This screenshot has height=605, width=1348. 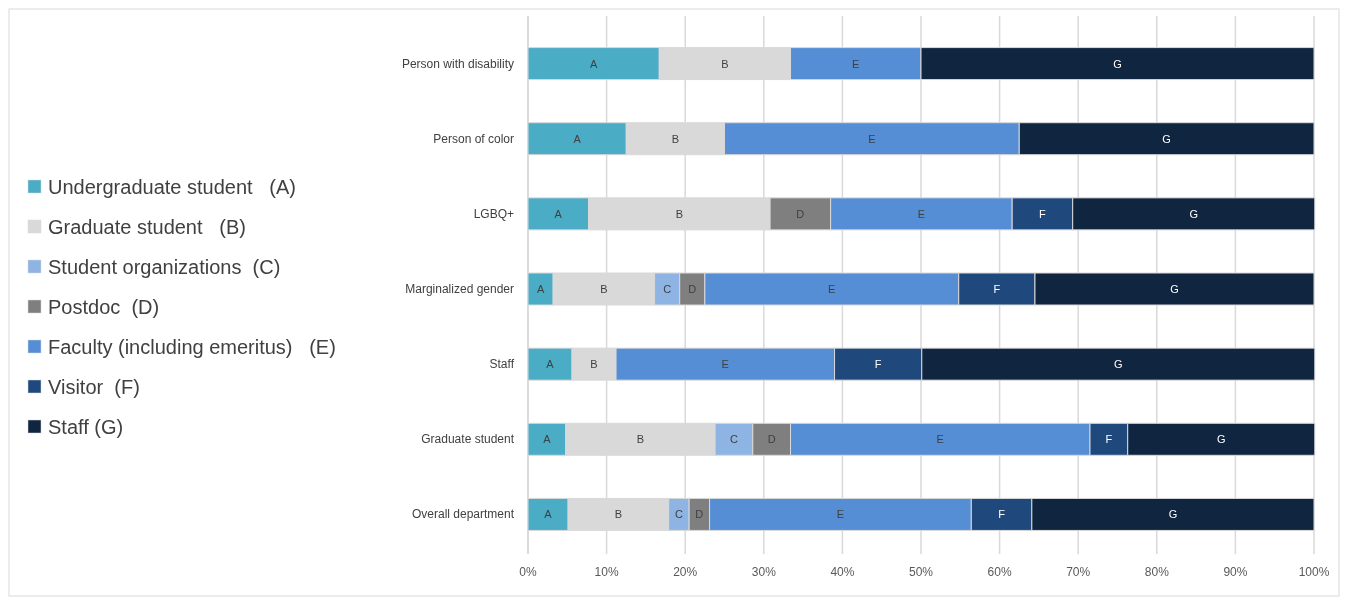 I want to click on x-tick-label: 20%, so click(x=685, y=572).